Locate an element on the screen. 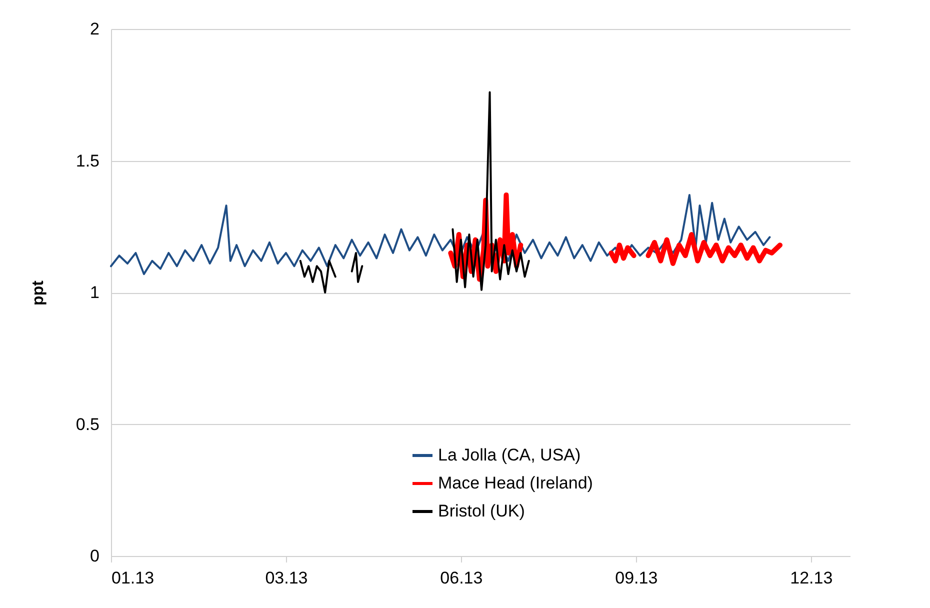 This screenshot has height=608, width=930. x-tick-label: 09.13 is located at coordinates (636, 578).